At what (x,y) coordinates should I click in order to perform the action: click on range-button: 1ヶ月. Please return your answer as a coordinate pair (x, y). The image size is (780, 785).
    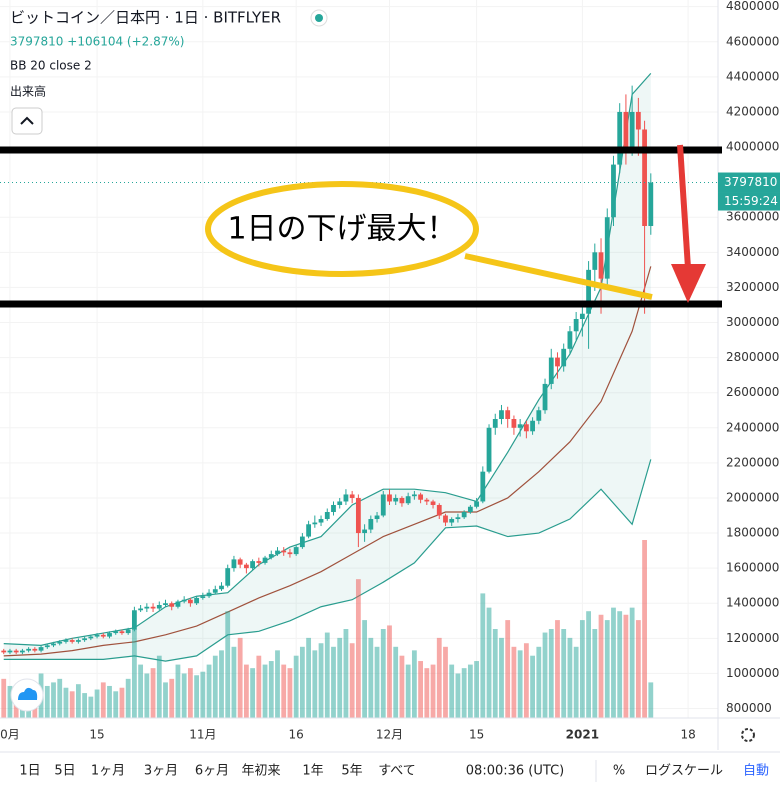
    Looking at the image, I should click on (108, 771).